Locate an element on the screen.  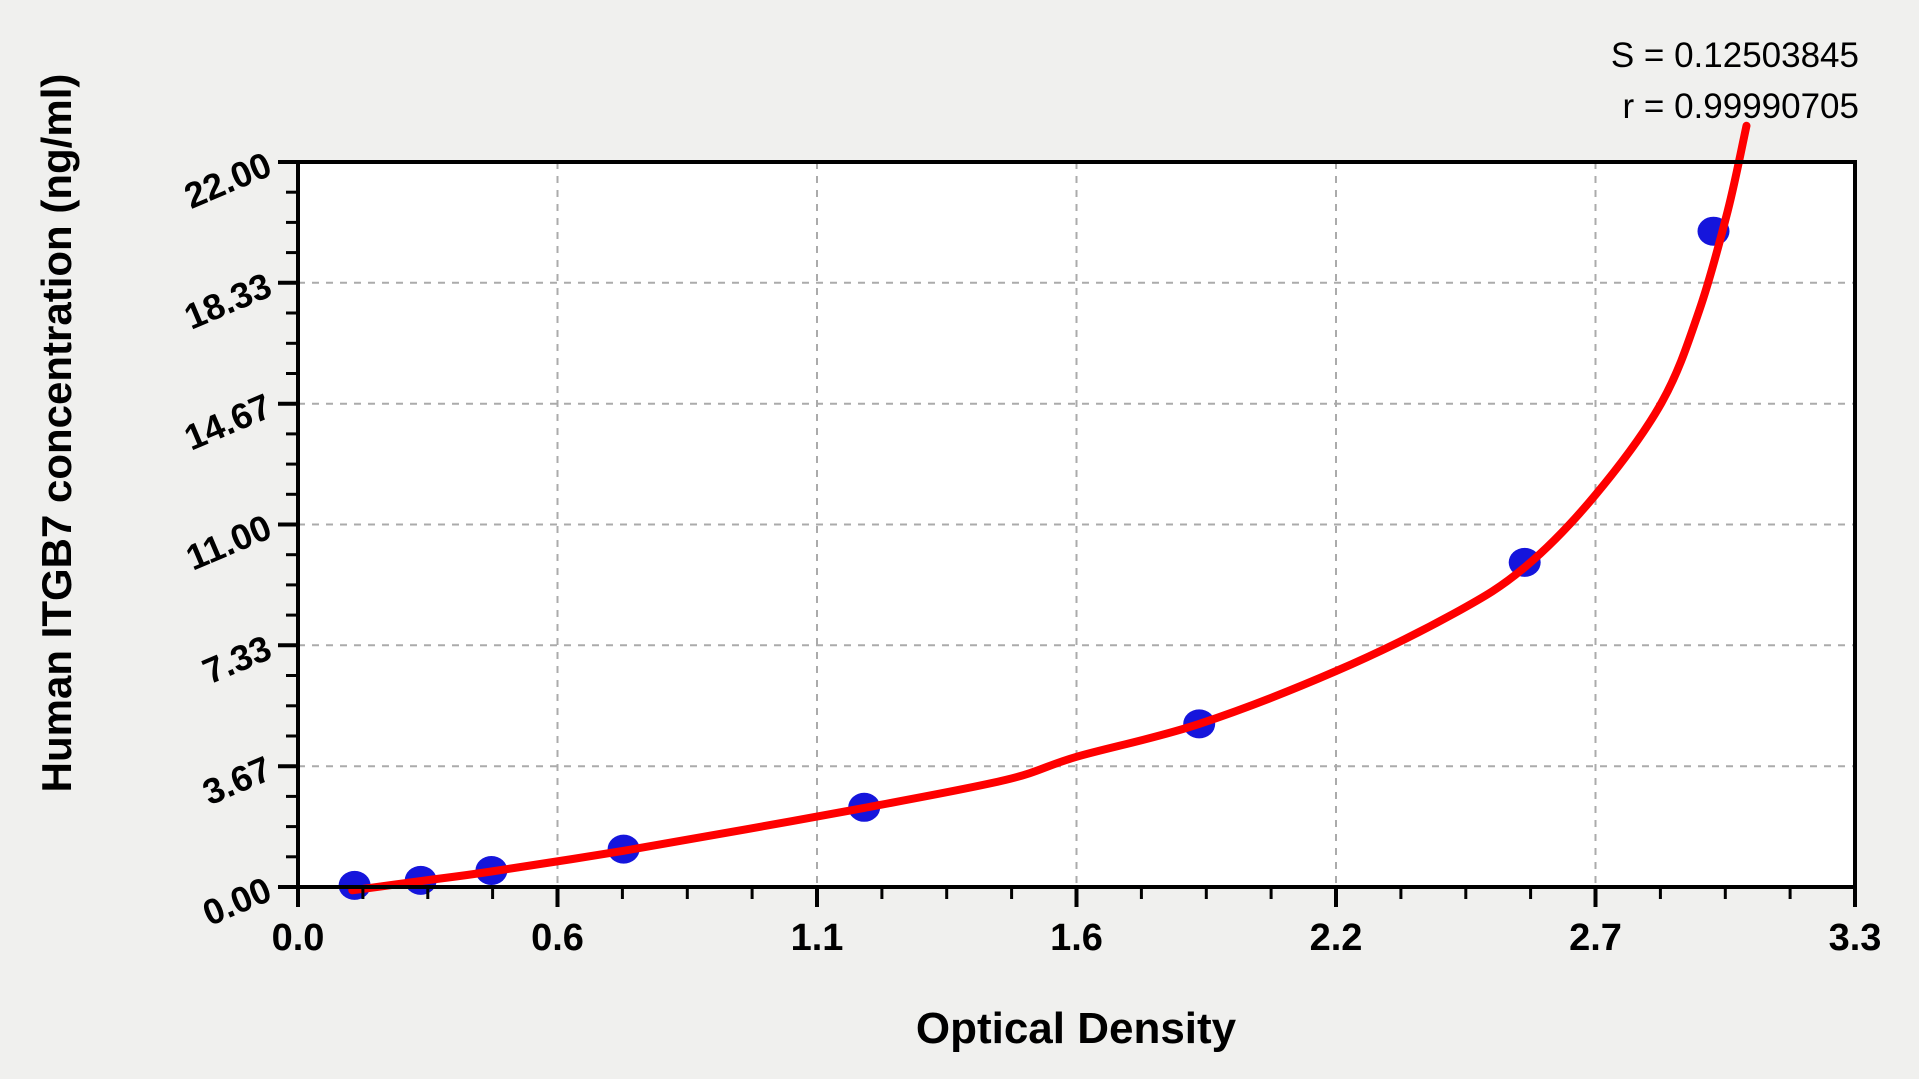
x-tick-label: 0.6 is located at coordinates (557, 938).